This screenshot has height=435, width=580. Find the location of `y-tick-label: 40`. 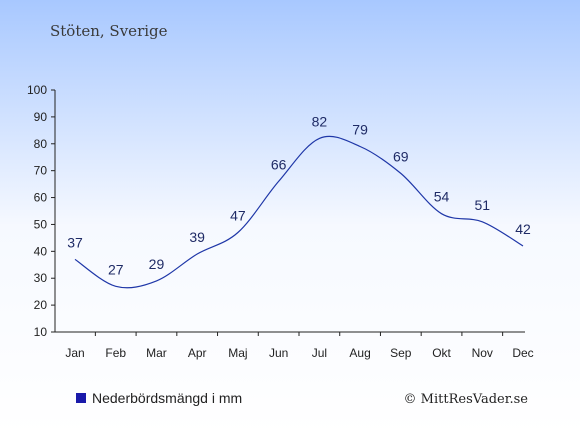

y-tick-label: 40 is located at coordinates (41, 251).